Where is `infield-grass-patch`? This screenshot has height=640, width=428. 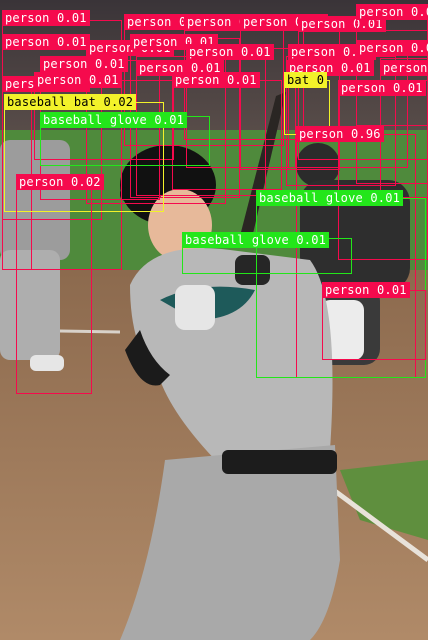 infield-grass-patch is located at coordinates (384, 500).